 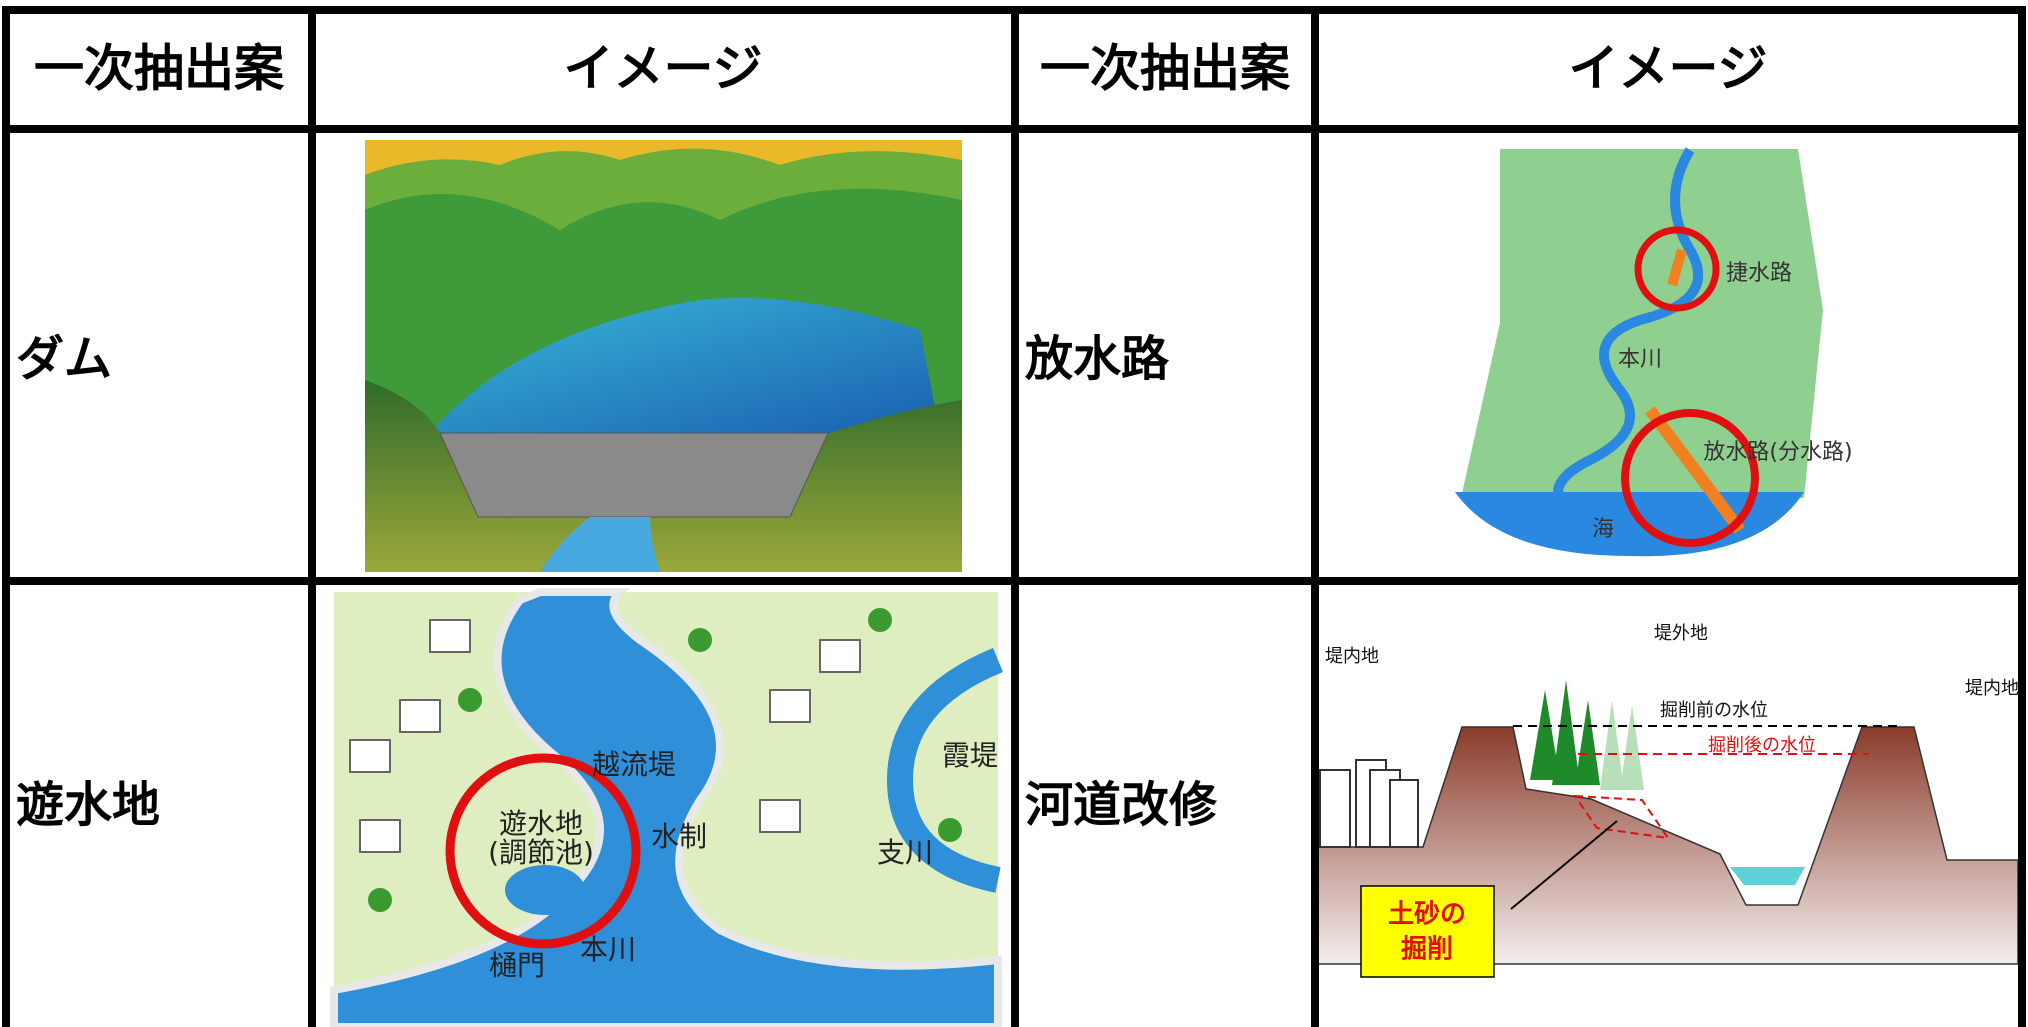 I want to click on cell-label: 河道改修, so click(x=1121, y=805).